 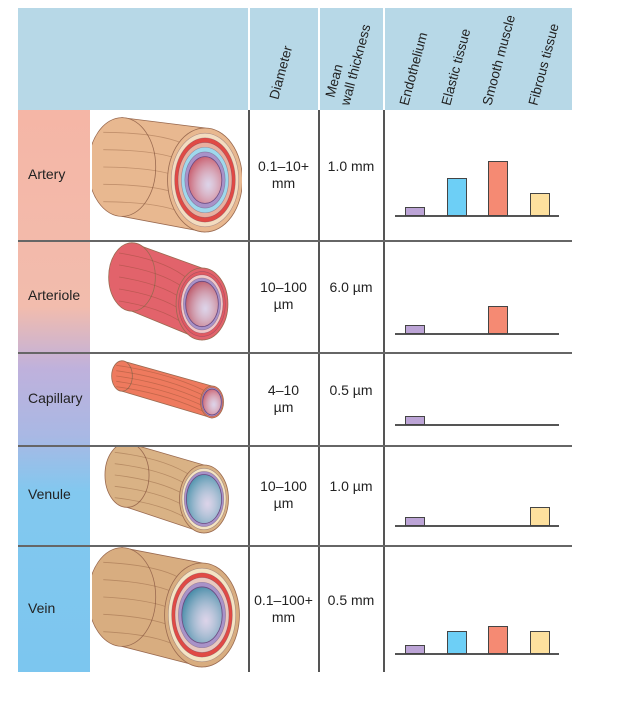 I want to click on vessel-illustration-venule, so click(x=166, y=490).